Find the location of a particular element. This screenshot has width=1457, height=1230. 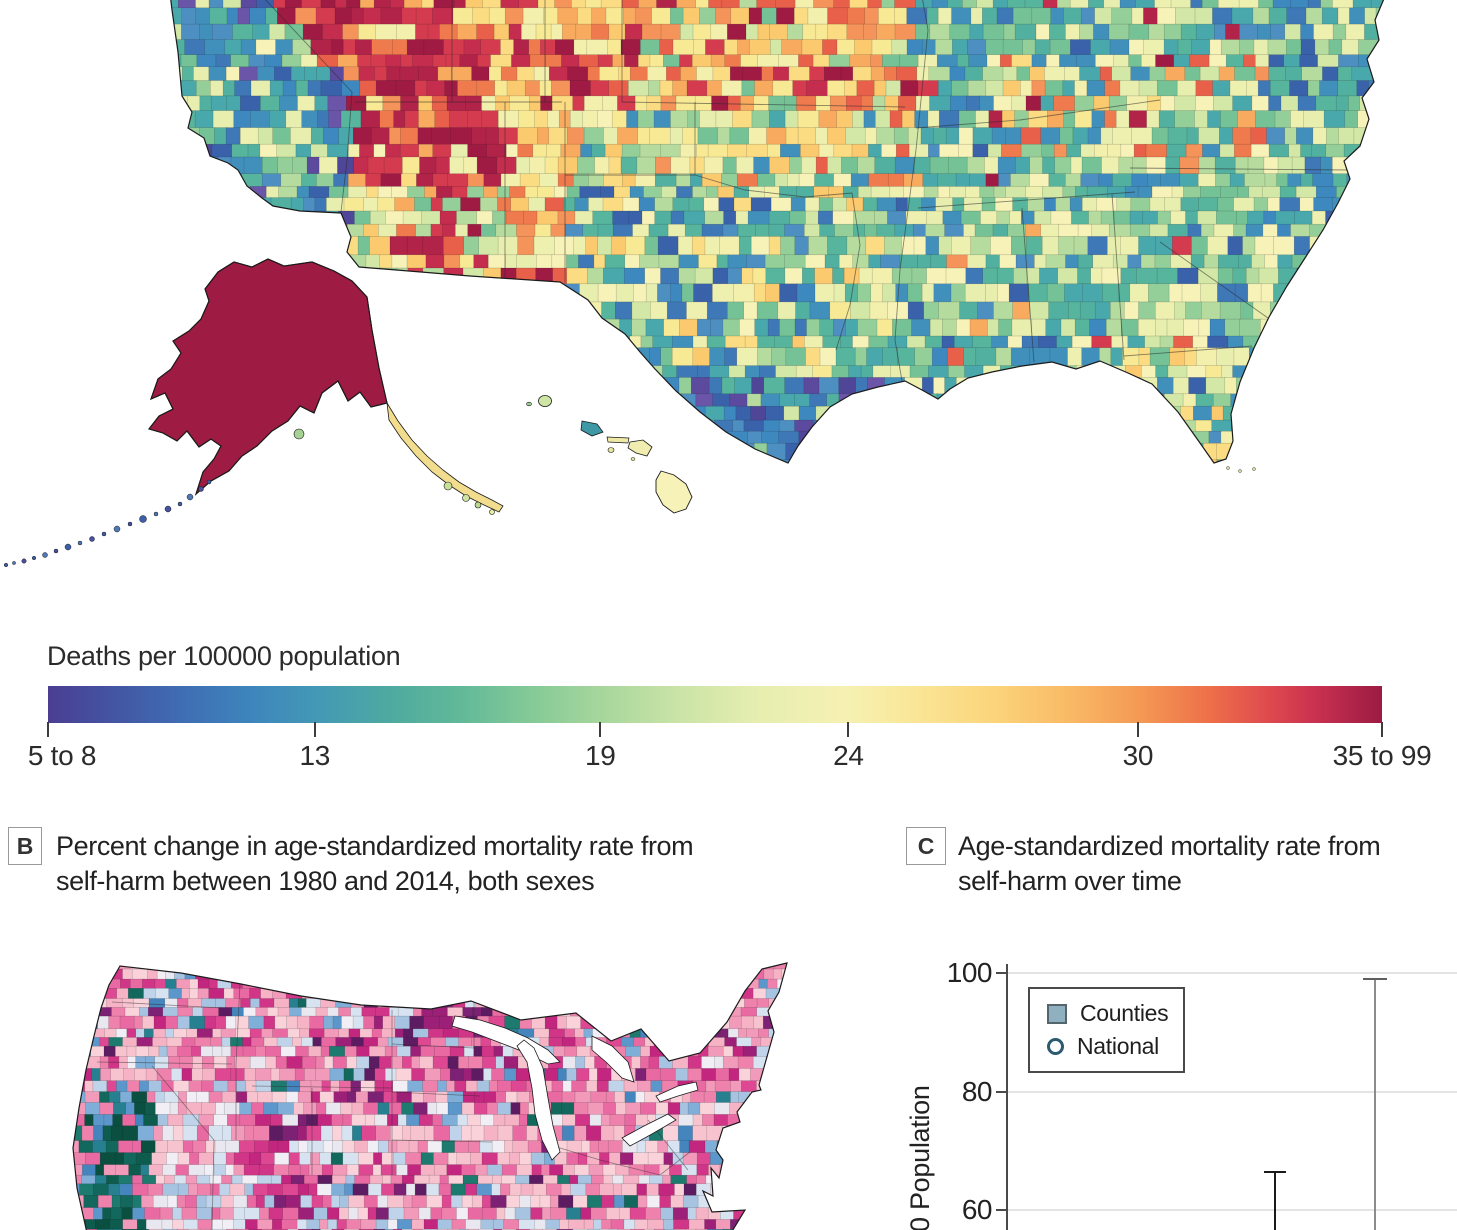

colorbar-title: Deaths per 100000 population is located at coordinates (224, 656).